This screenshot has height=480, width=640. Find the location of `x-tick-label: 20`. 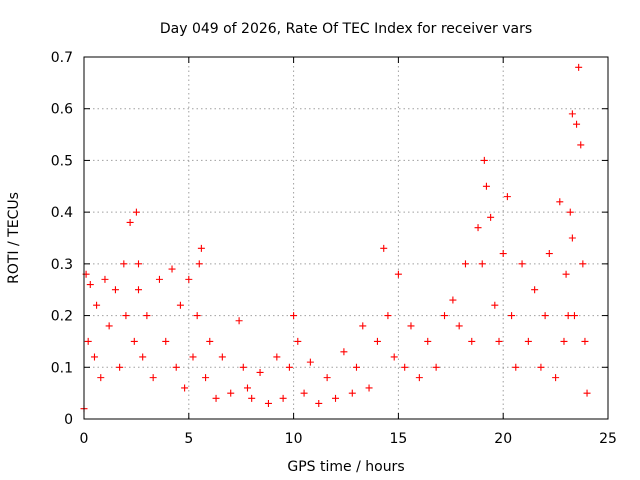

x-tick-label: 20 is located at coordinates (503, 439).